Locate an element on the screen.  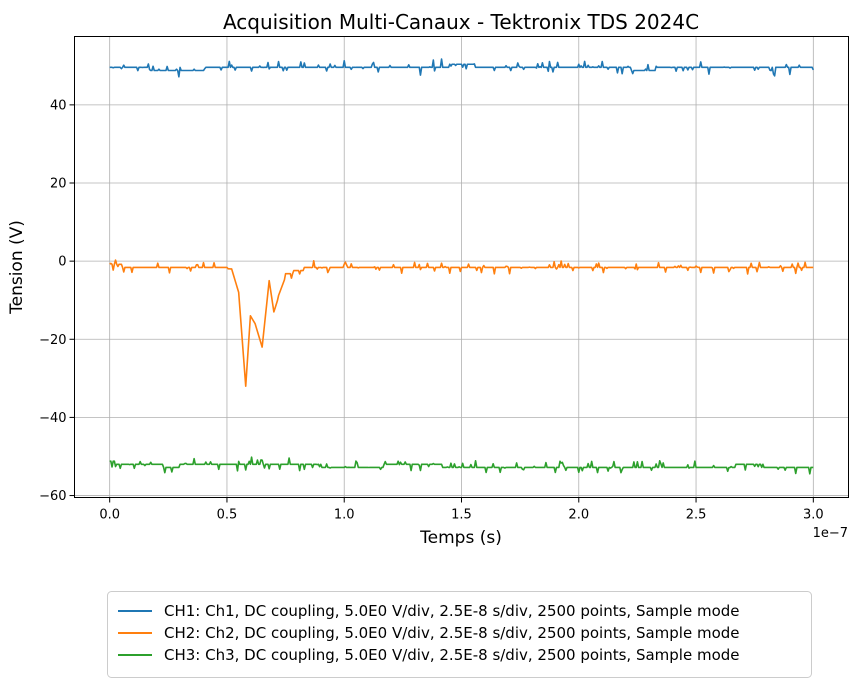
x-axis-label: Temps (s) is located at coordinates (460, 538).